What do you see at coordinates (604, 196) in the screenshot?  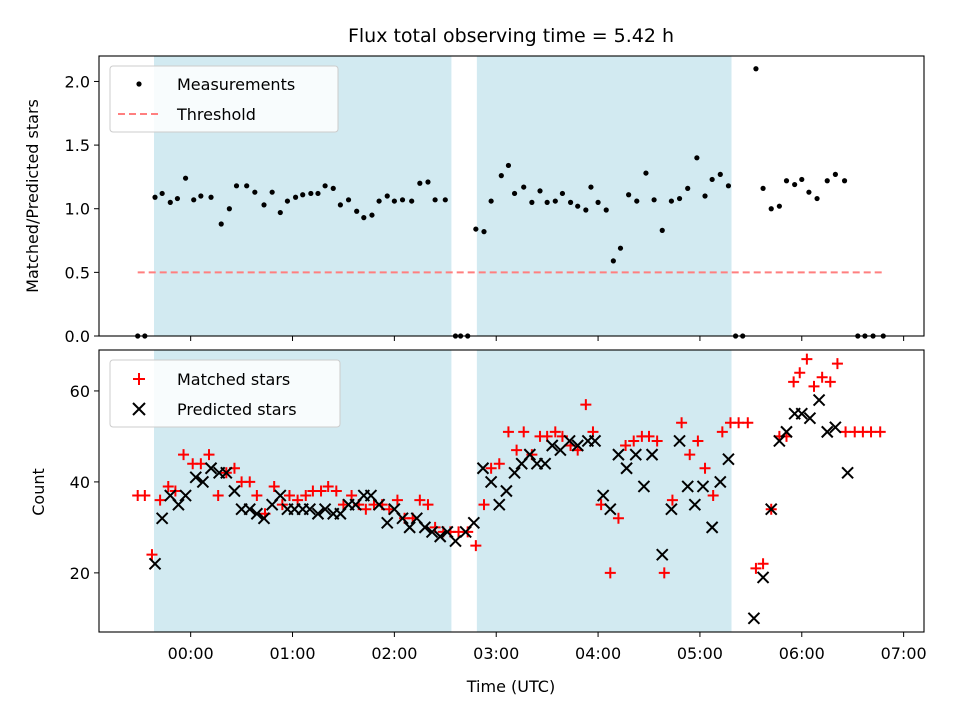 I see `top-observing-window` at bounding box center [604, 196].